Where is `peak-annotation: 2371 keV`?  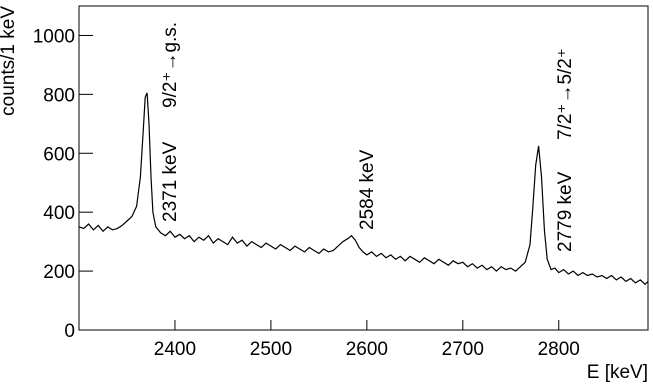 peak-annotation: 2371 keV is located at coordinates (170, 181).